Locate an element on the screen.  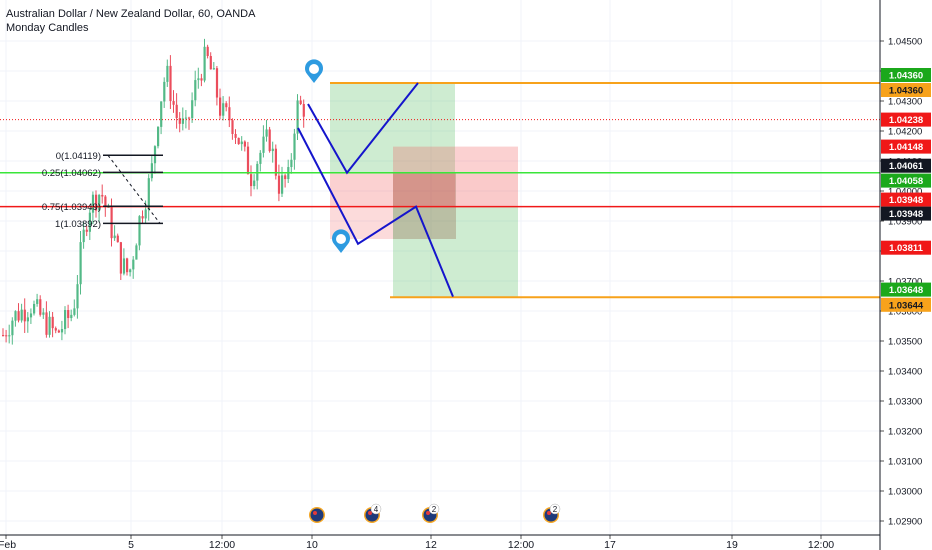
position-zones is located at coordinates (424, 190).